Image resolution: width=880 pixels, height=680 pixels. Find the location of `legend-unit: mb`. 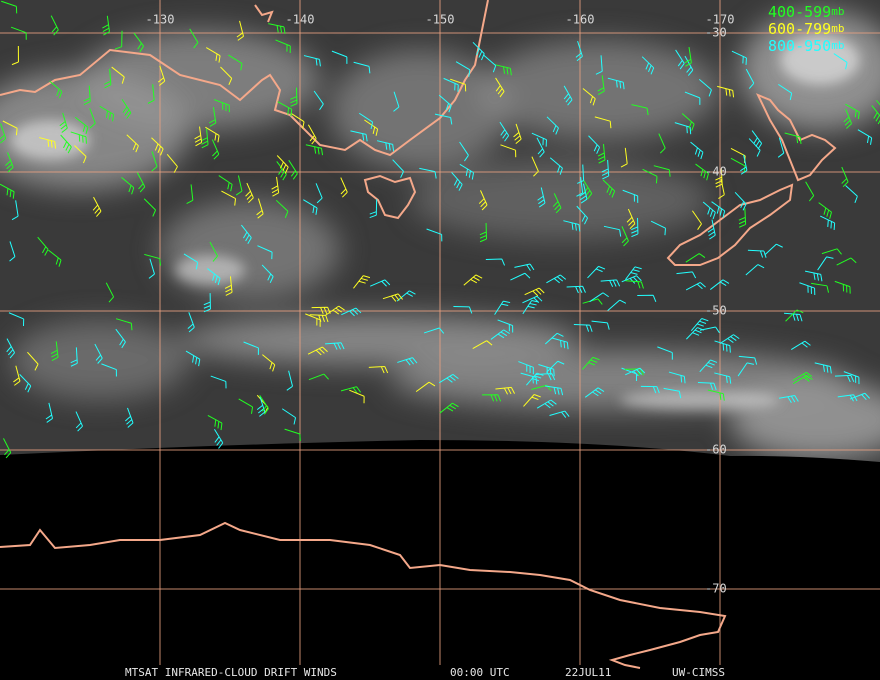

legend-unit: mb is located at coordinates (837, 45).